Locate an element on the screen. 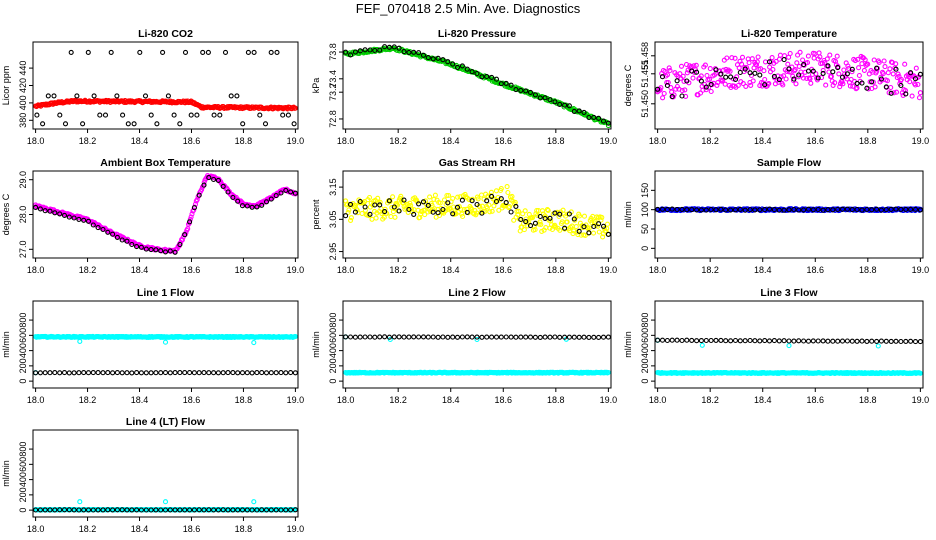 This screenshot has width=936, height=540. y-tick-label: 420 is located at coordinates (23, 85).